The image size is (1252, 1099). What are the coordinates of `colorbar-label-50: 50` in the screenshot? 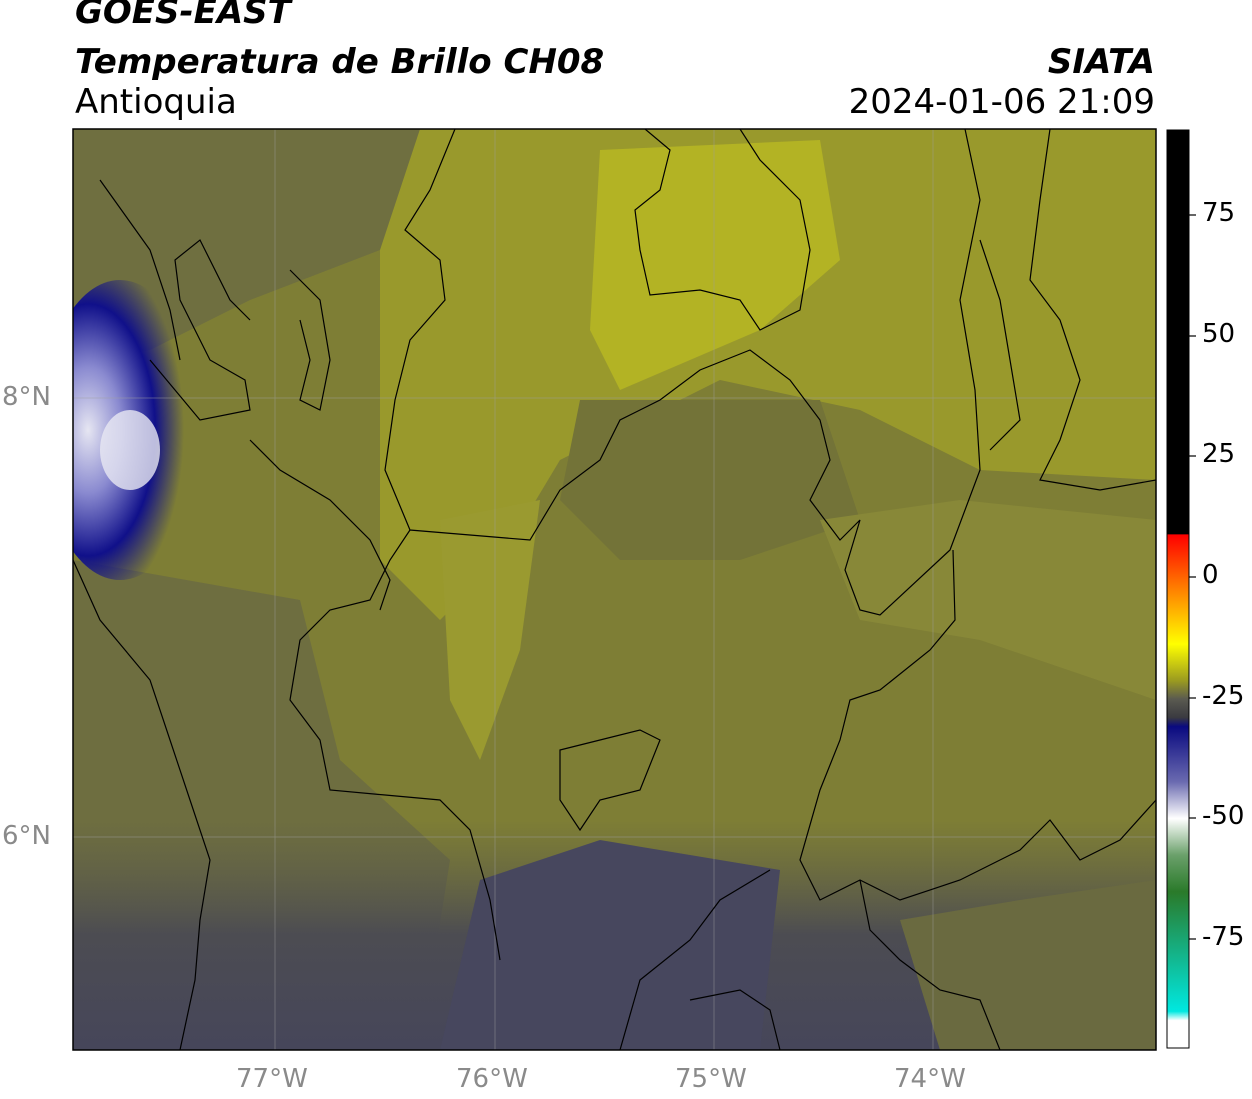 It's located at (1219, 334).